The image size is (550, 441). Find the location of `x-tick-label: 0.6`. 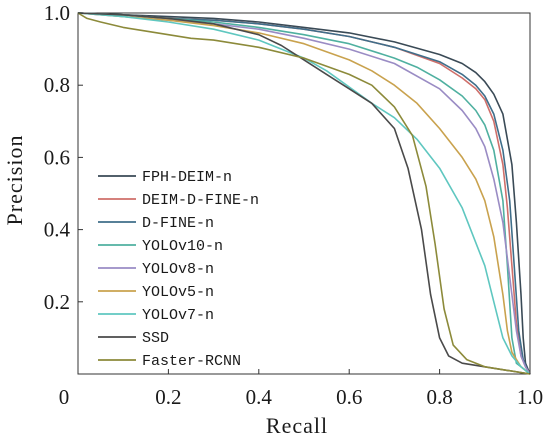

x-tick-label: 0.6 is located at coordinates (349, 397).